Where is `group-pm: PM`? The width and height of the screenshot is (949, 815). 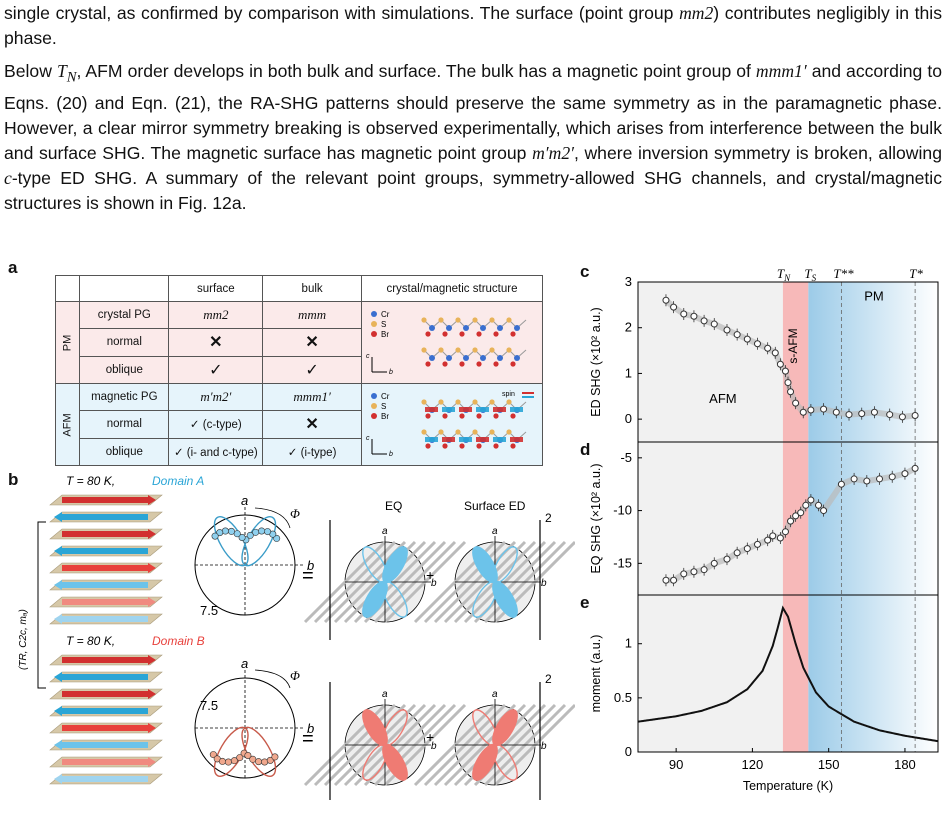 group-pm: PM is located at coordinates (67, 342).